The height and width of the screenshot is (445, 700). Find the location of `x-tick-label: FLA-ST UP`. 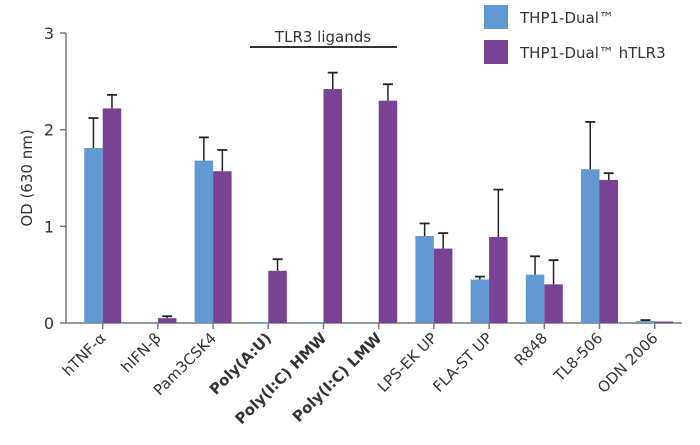

x-tick-label: FLA-ST UP is located at coordinates (462, 362).